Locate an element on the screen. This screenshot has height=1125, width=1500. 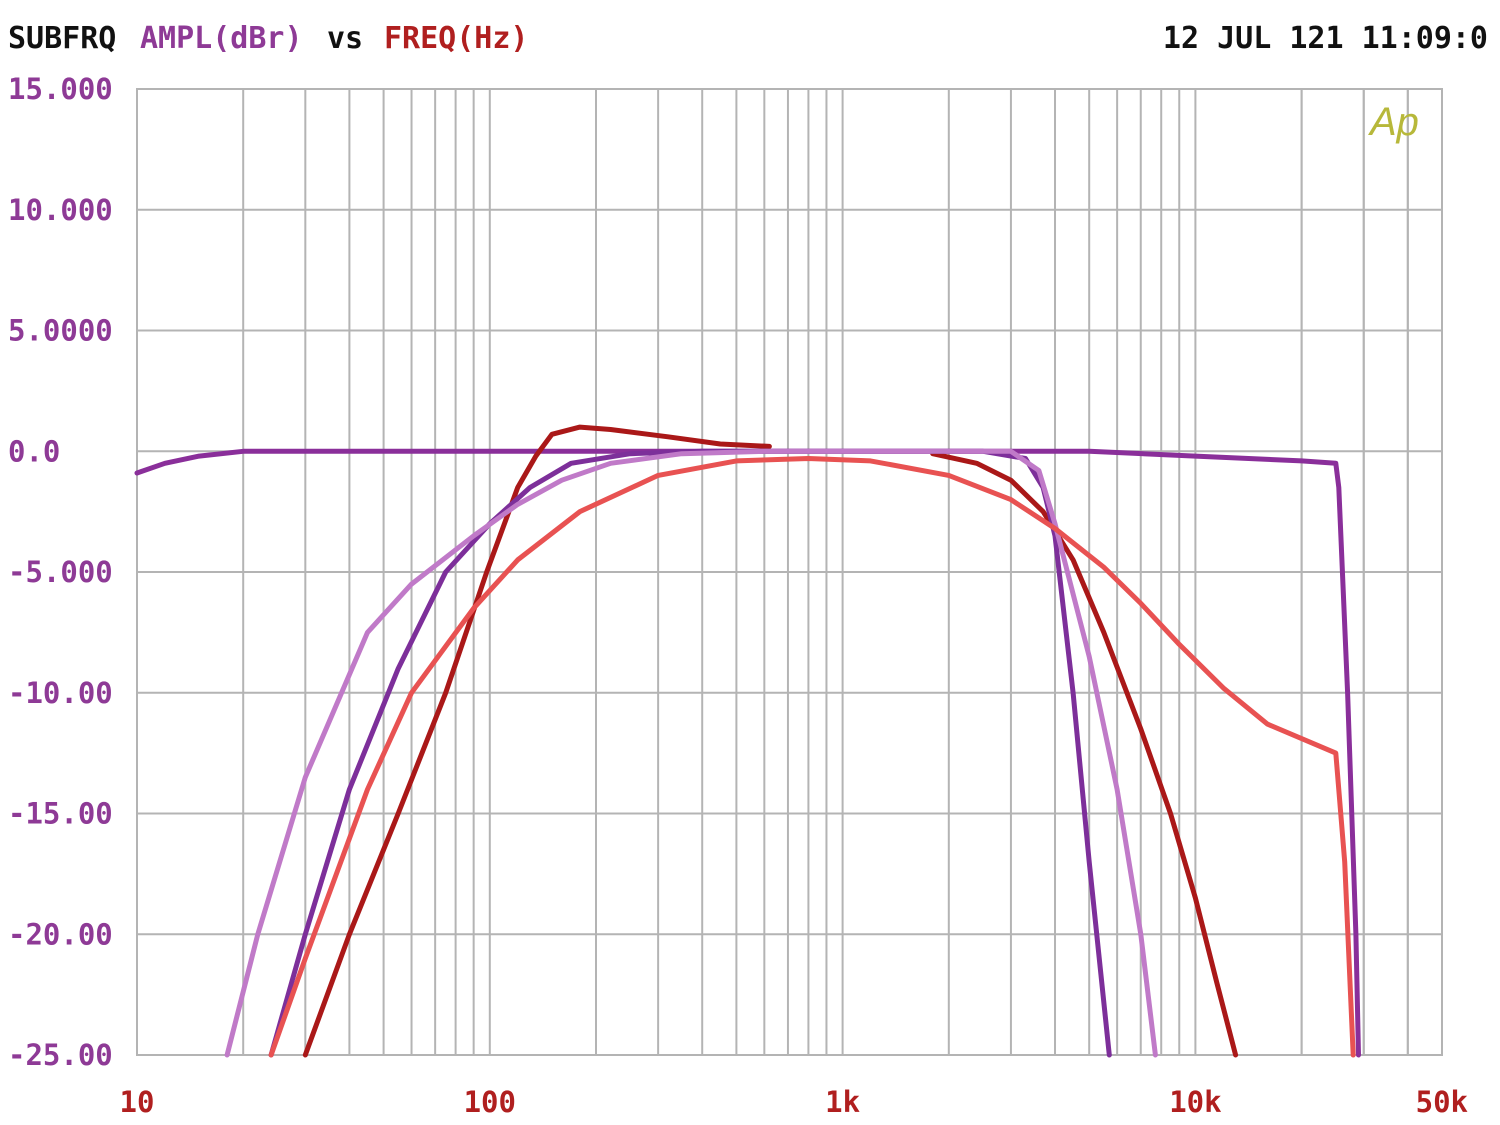
y-tick-label: -5.000 is located at coordinates (60, 572).